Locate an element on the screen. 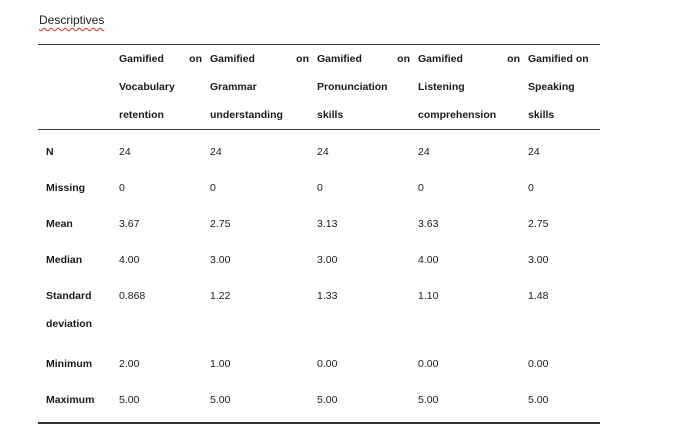 The image size is (680, 439). table-row: Maximum 5.00 5.00 5.00 5.00 5.00 is located at coordinates (319, 403).